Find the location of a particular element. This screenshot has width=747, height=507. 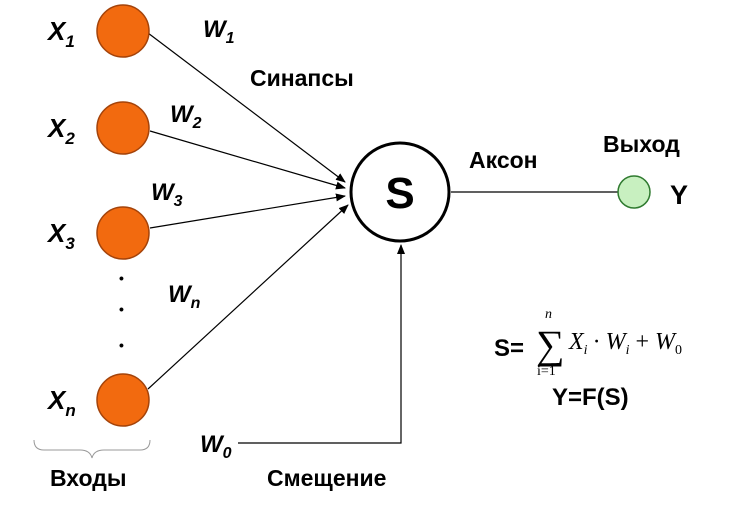

output-label: Выход is located at coordinates (641, 144).